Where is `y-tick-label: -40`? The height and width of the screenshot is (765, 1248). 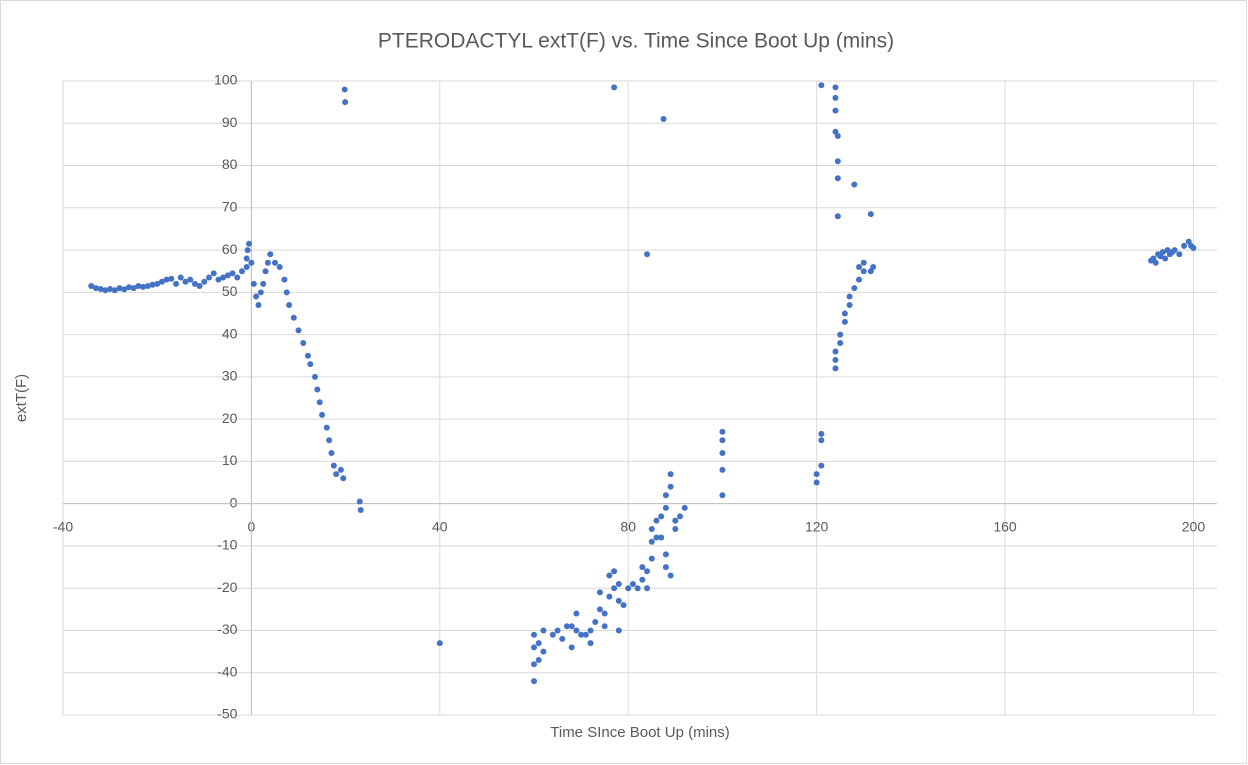
y-tick-label: -40 is located at coordinates (227, 671).